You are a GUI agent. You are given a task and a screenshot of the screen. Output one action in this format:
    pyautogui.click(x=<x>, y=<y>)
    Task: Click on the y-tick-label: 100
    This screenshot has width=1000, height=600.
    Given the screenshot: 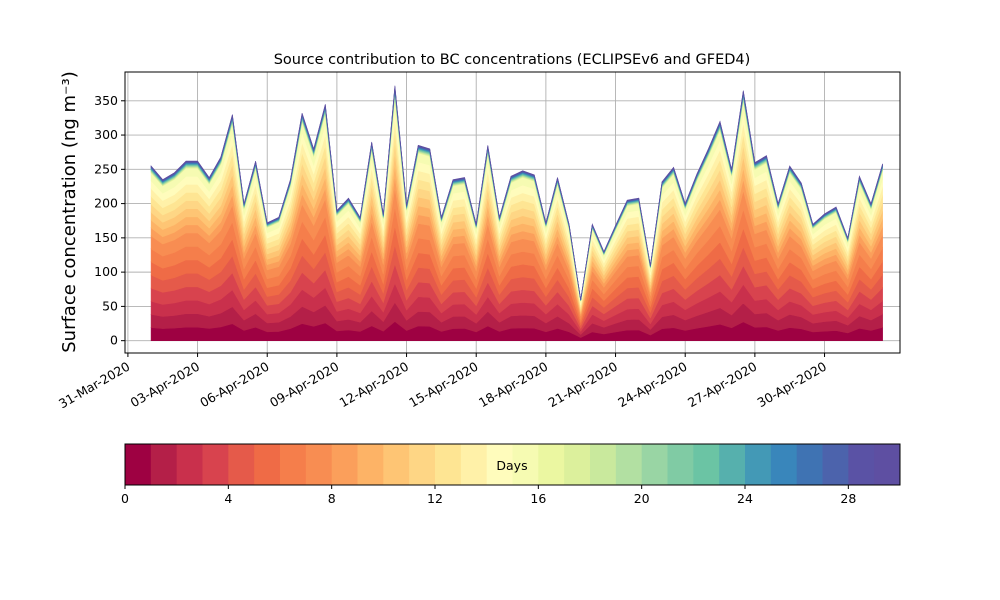 What is the action you would take?
    pyautogui.click(x=106, y=271)
    